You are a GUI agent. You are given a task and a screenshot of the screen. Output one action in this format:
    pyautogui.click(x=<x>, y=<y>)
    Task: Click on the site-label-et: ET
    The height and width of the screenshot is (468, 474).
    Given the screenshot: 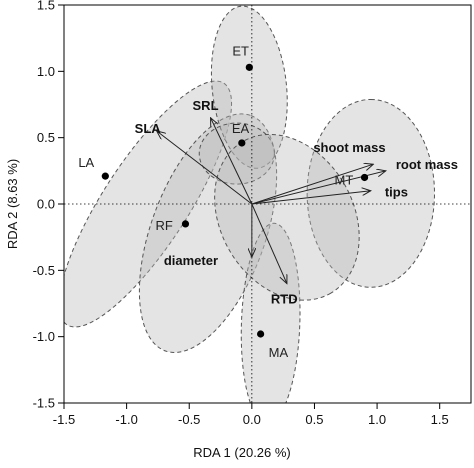 What is the action you would take?
    pyautogui.click(x=240, y=50)
    